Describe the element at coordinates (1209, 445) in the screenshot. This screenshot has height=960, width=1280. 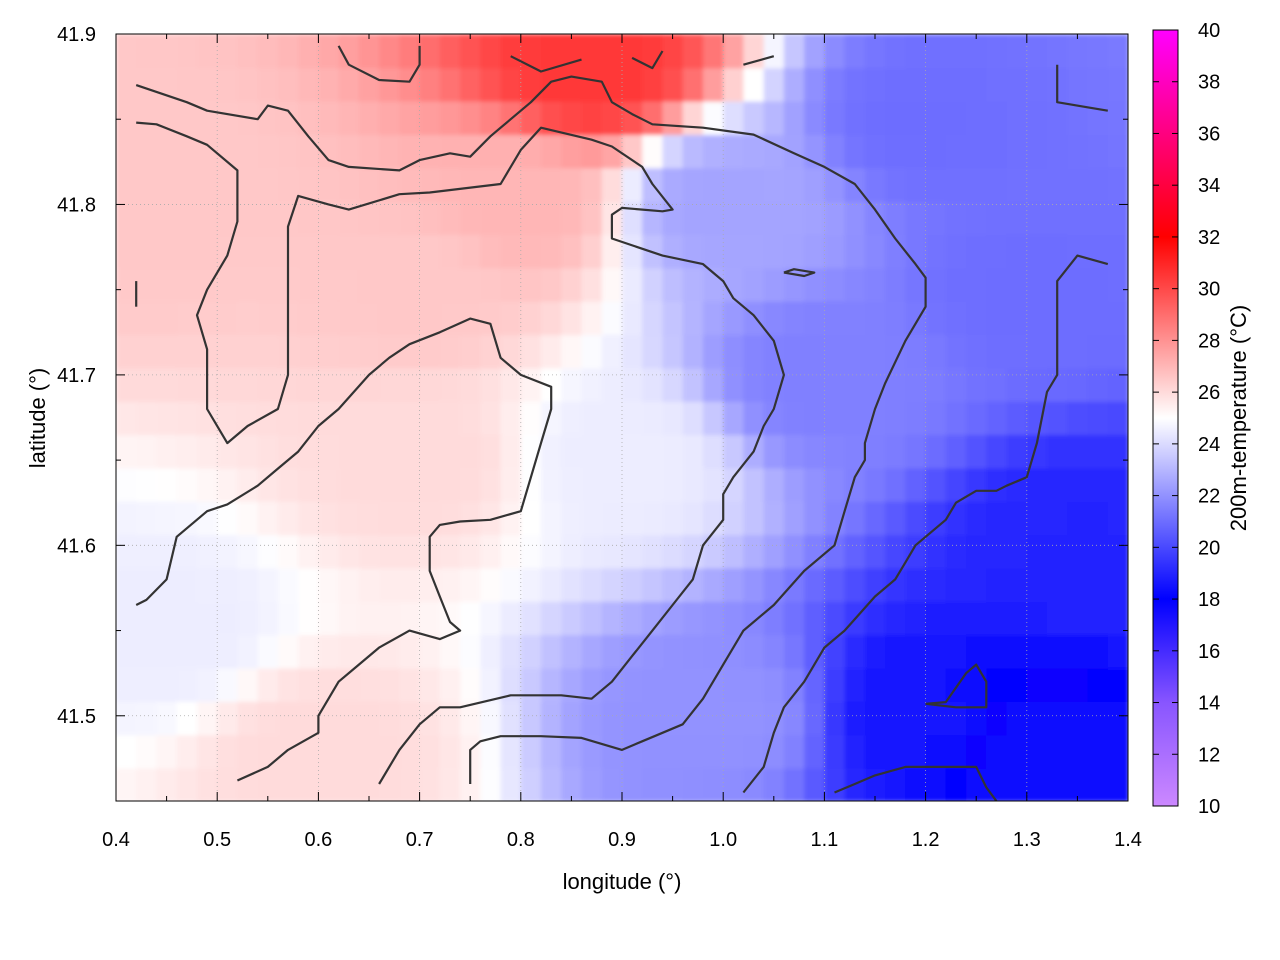
I see `colorbar-tick-label: 24` at that location.